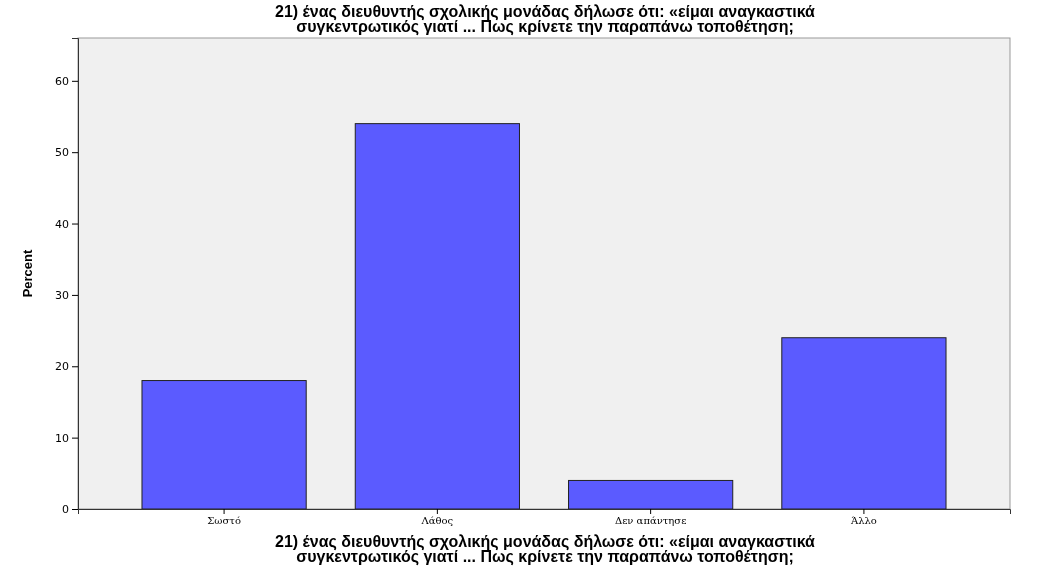 Image resolution: width=1049 pixels, height=575 pixels. I want to click on x-axis-title: 21) ένας διευθυντής σχολικής μονάδας δήλωσε ότι: «είμαι αναγκαστικά συγκεντρωτικός γιατί ... Πως κρίνετε την παραπάνω τοποθέτηση;, so click(545, 549).